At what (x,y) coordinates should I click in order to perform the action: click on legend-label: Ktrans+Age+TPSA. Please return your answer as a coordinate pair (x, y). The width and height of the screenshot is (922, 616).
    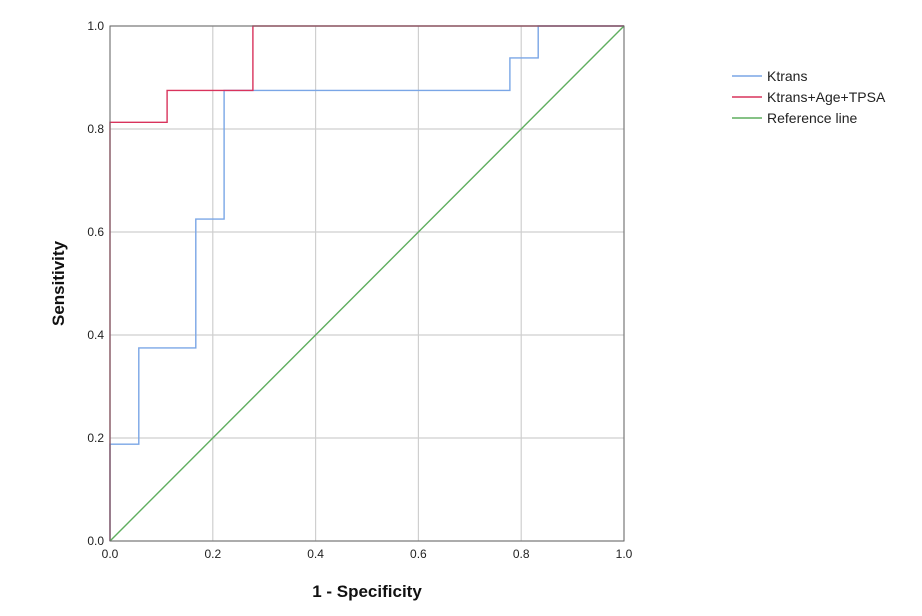
    Looking at the image, I should click on (826, 97).